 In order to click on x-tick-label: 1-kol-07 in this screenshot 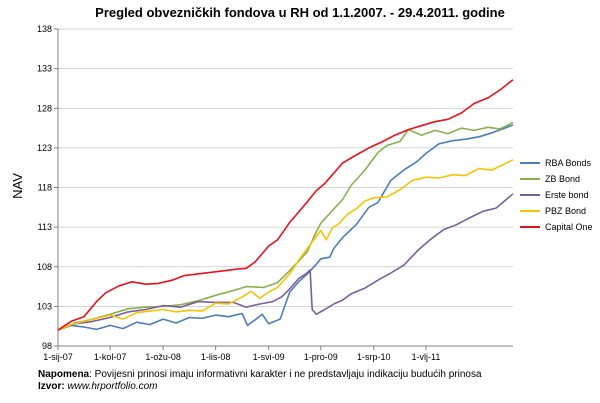, I will do `click(110, 357)`.